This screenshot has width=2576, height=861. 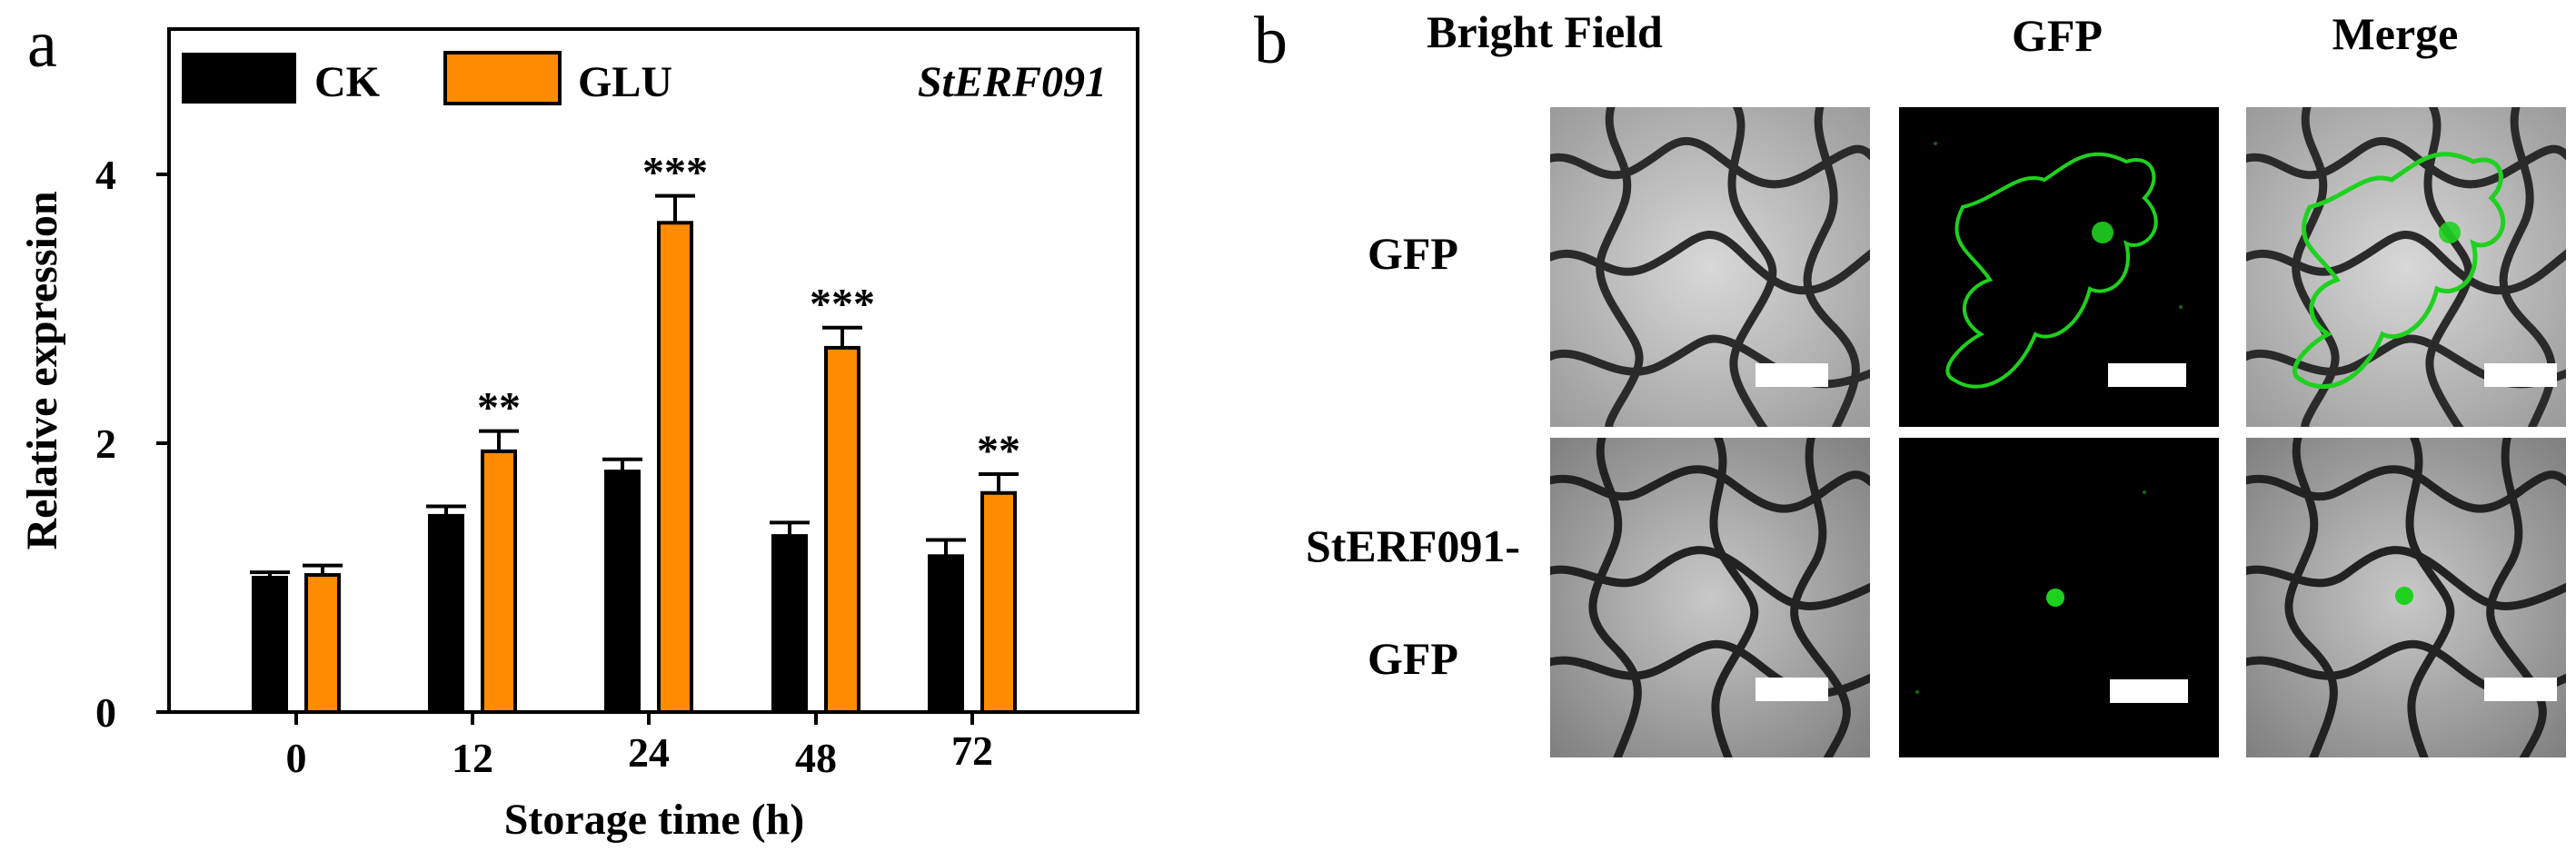 What do you see at coordinates (816, 758) in the screenshot?
I see `x-tick-label: 48` at bounding box center [816, 758].